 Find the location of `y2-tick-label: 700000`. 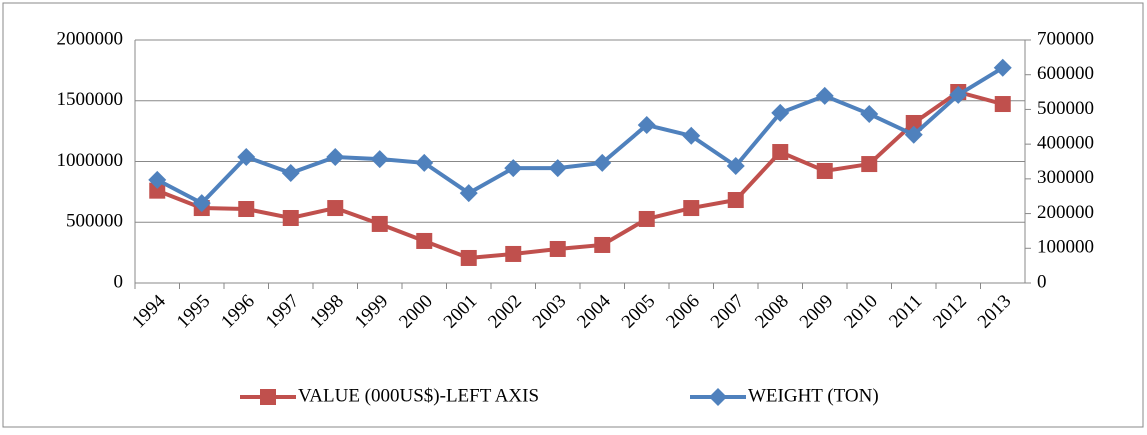

y2-tick-label: 700000 is located at coordinates (1065, 38).